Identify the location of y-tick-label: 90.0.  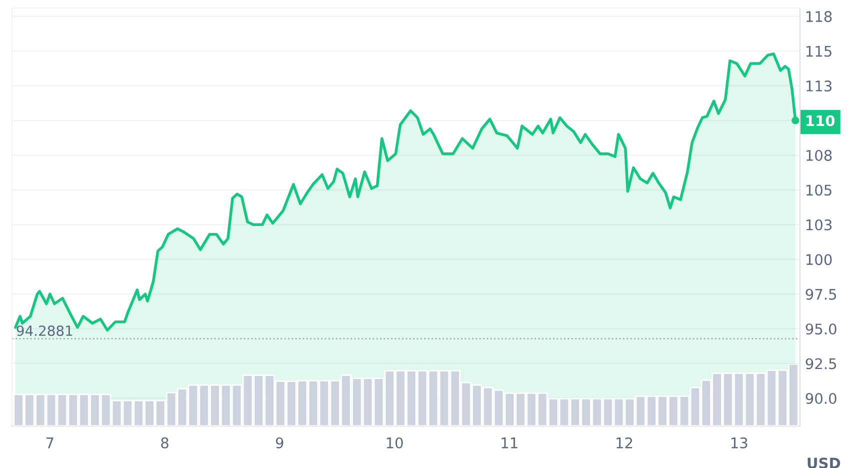
(821, 398).